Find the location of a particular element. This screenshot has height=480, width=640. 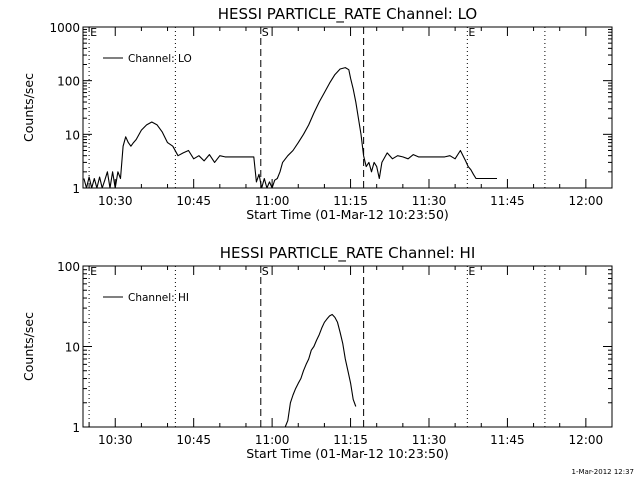

chart-title: HESSI PARTICLE_RATE Channel: HI is located at coordinates (348, 253).